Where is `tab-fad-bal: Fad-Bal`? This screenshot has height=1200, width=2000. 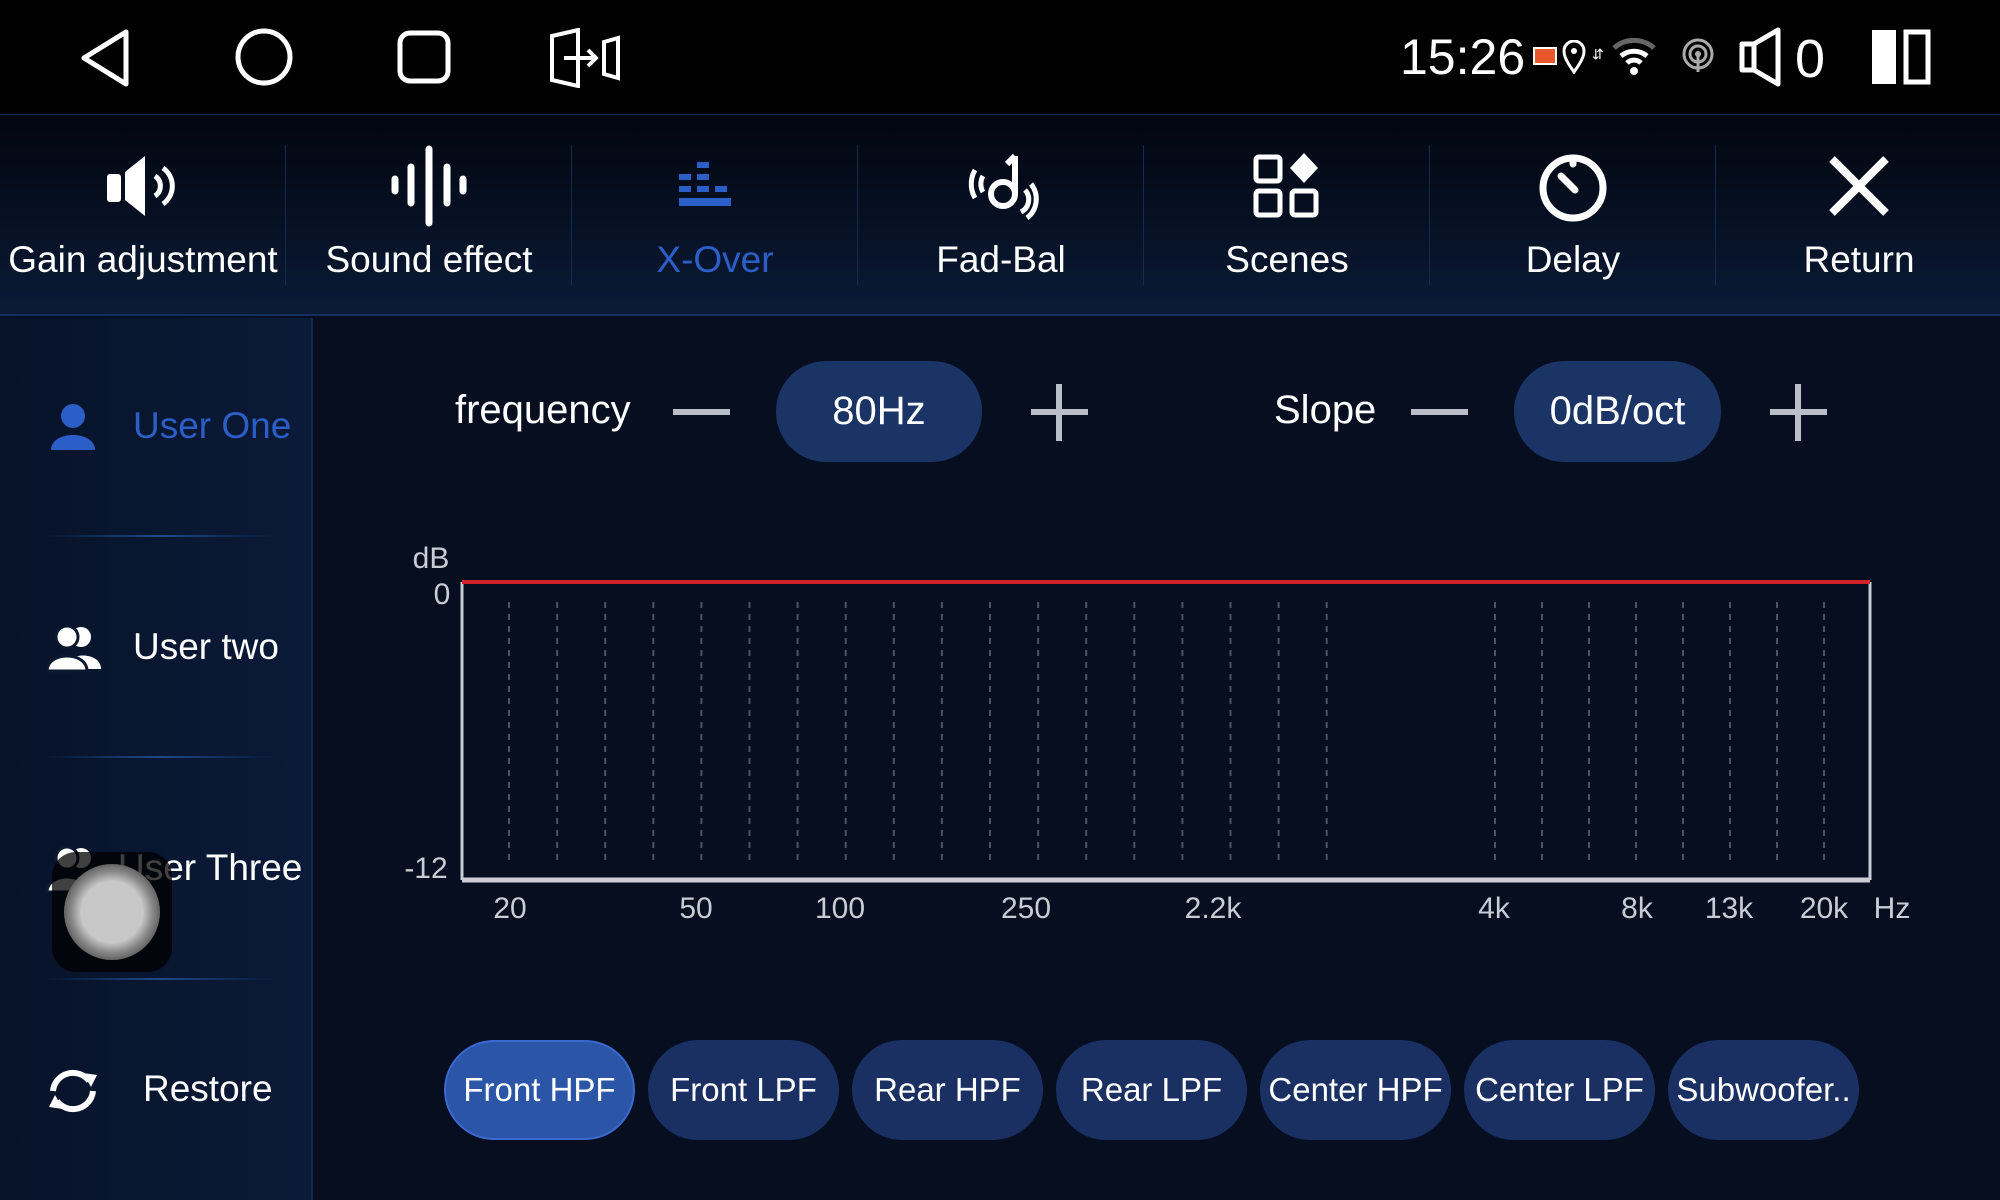 tab-fad-bal: Fad-Bal is located at coordinates (1001, 215).